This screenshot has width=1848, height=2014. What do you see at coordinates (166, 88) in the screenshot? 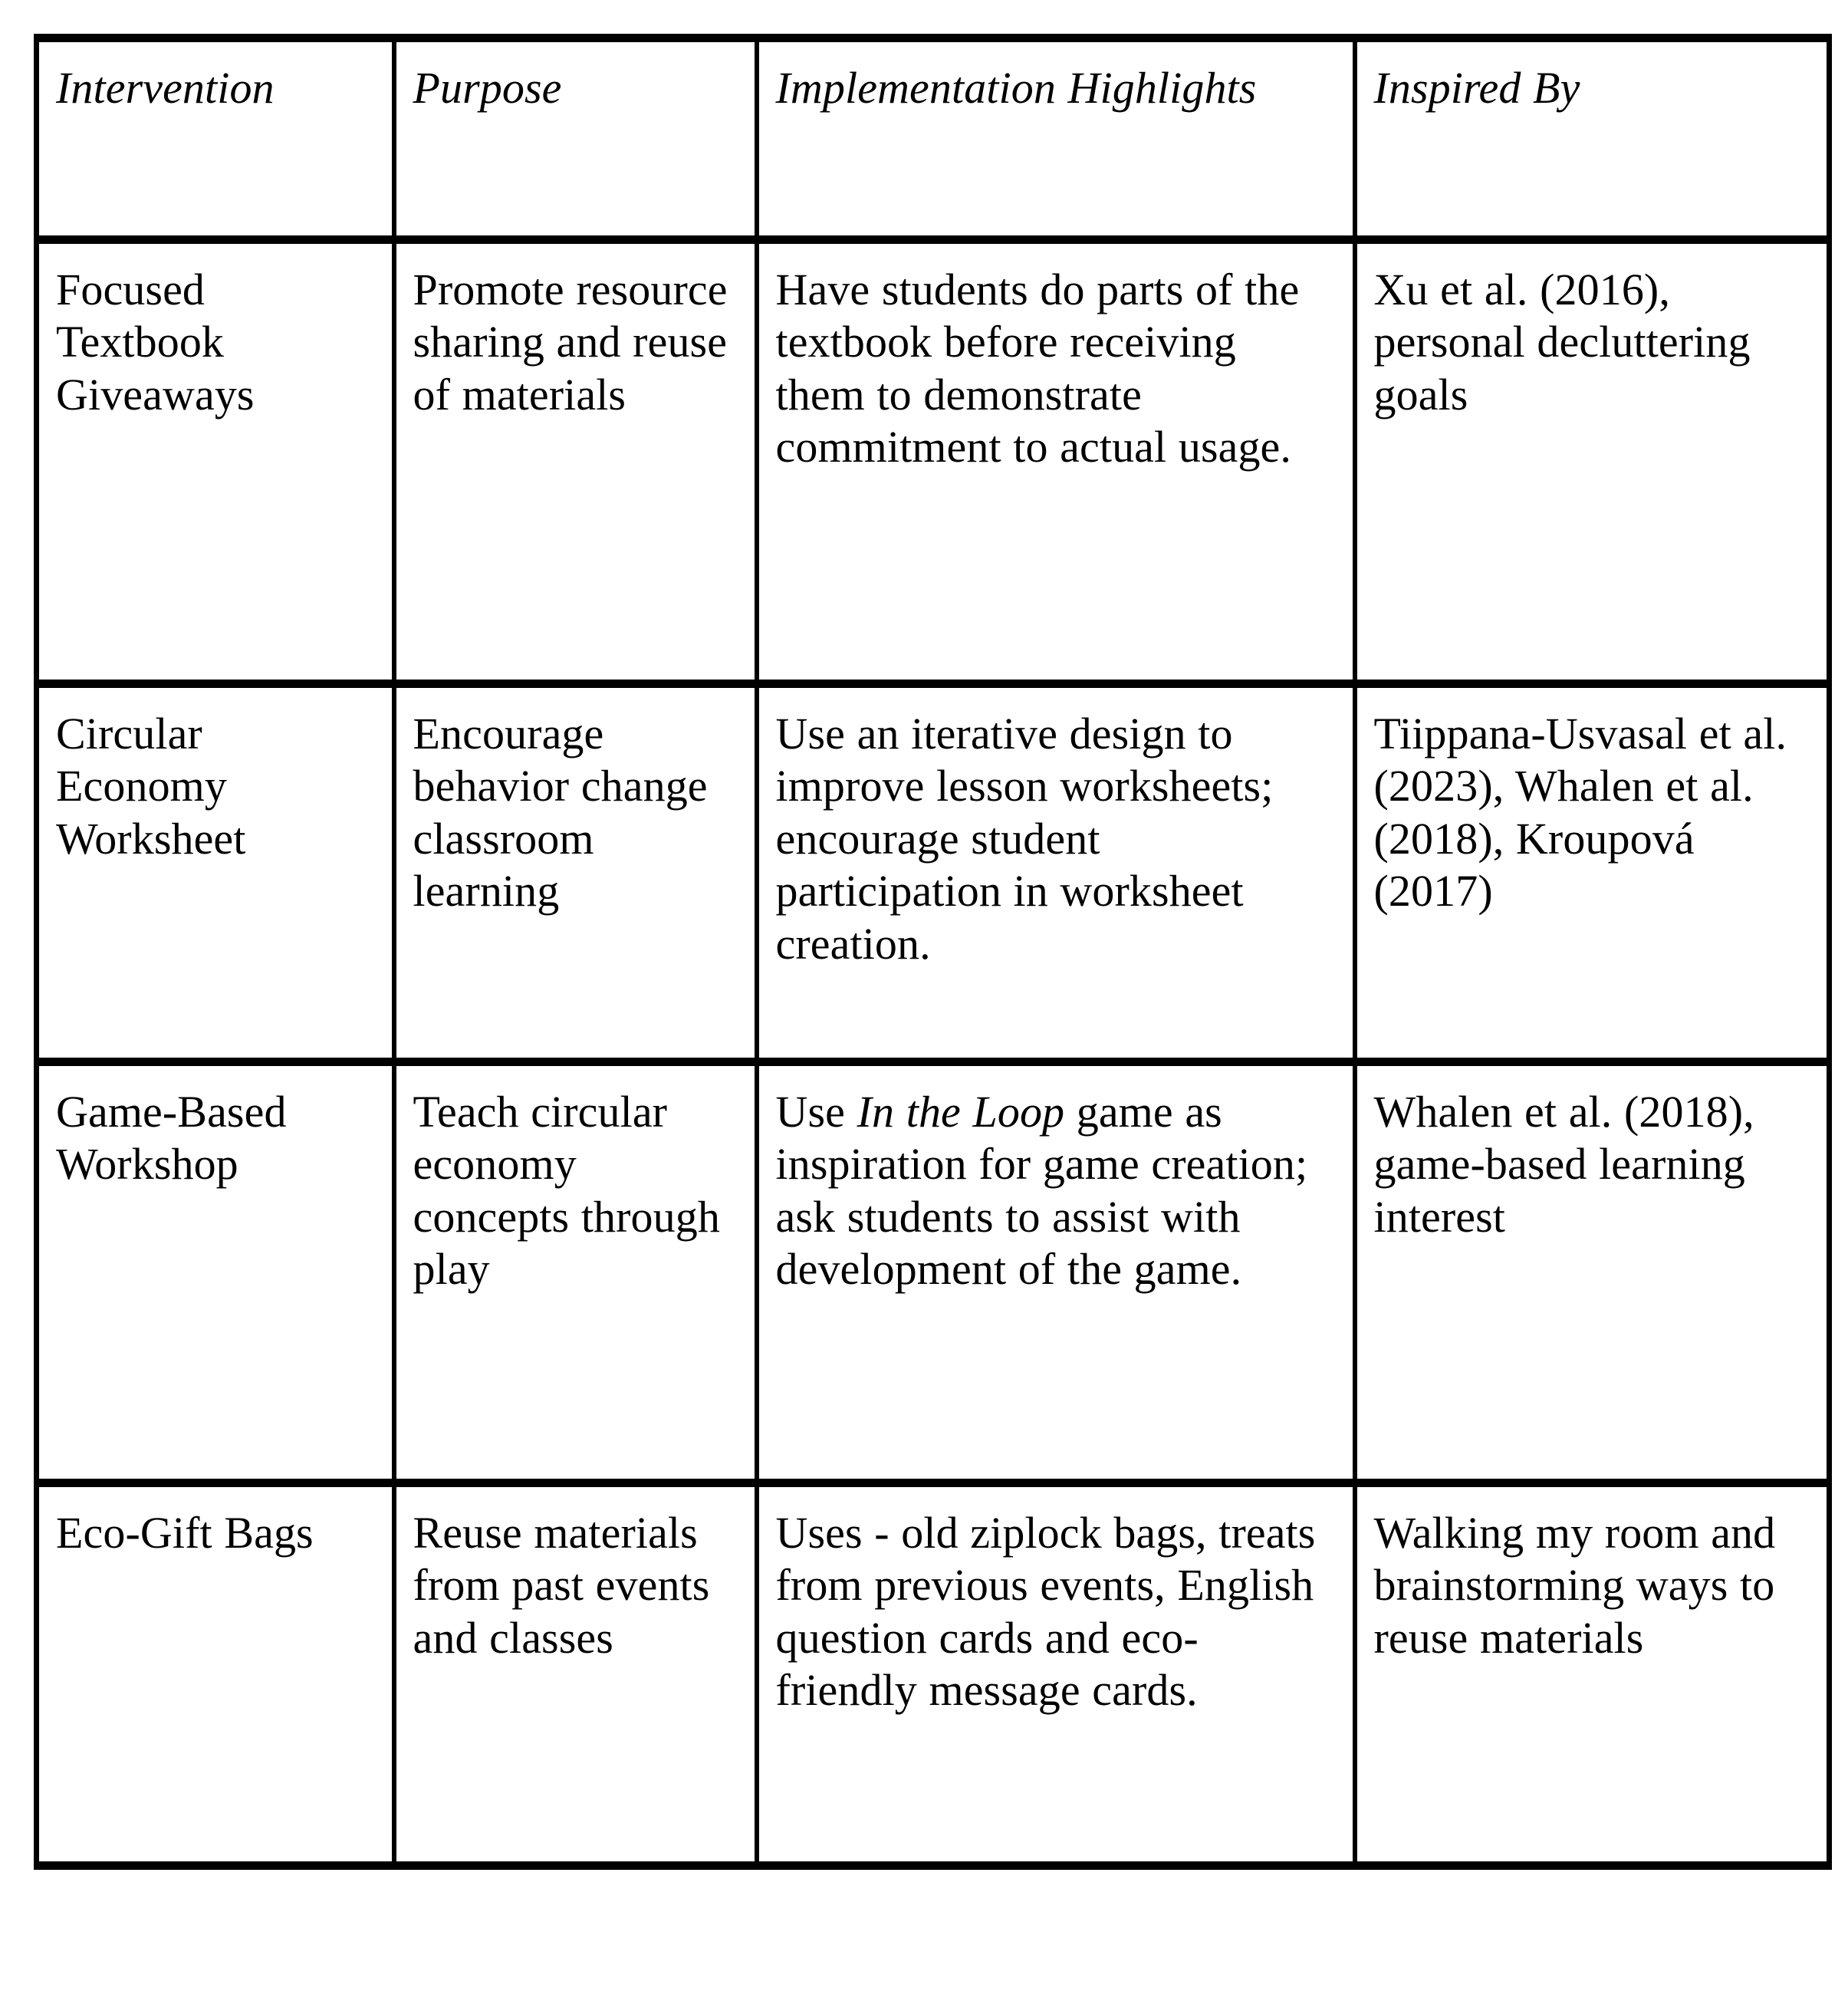
I see `column-header-intervention-label: Intervention` at bounding box center [166, 88].